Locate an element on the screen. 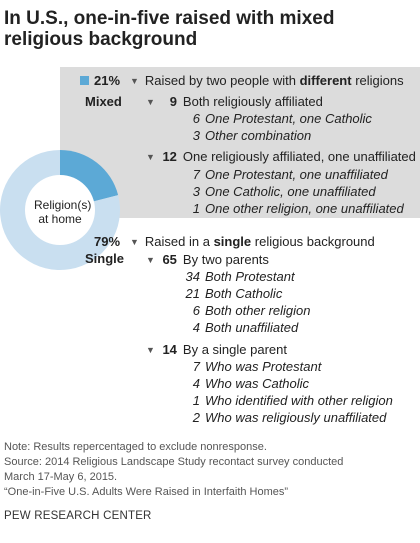 This screenshot has height=543, width=420. item-label: One Protestant, one Catholic is located at coordinates (288, 118).